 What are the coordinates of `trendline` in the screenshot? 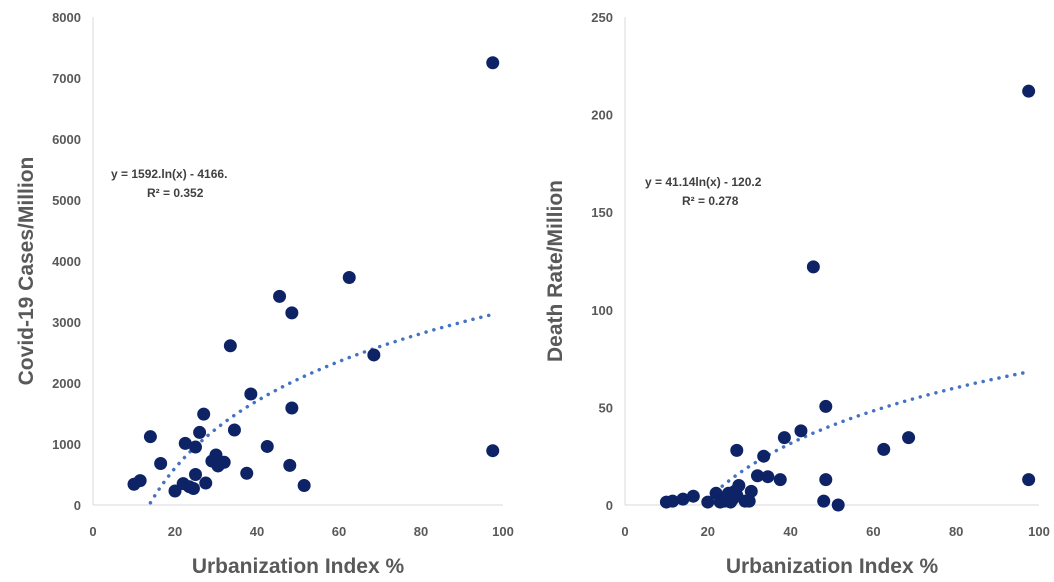 It's located at (321, 408).